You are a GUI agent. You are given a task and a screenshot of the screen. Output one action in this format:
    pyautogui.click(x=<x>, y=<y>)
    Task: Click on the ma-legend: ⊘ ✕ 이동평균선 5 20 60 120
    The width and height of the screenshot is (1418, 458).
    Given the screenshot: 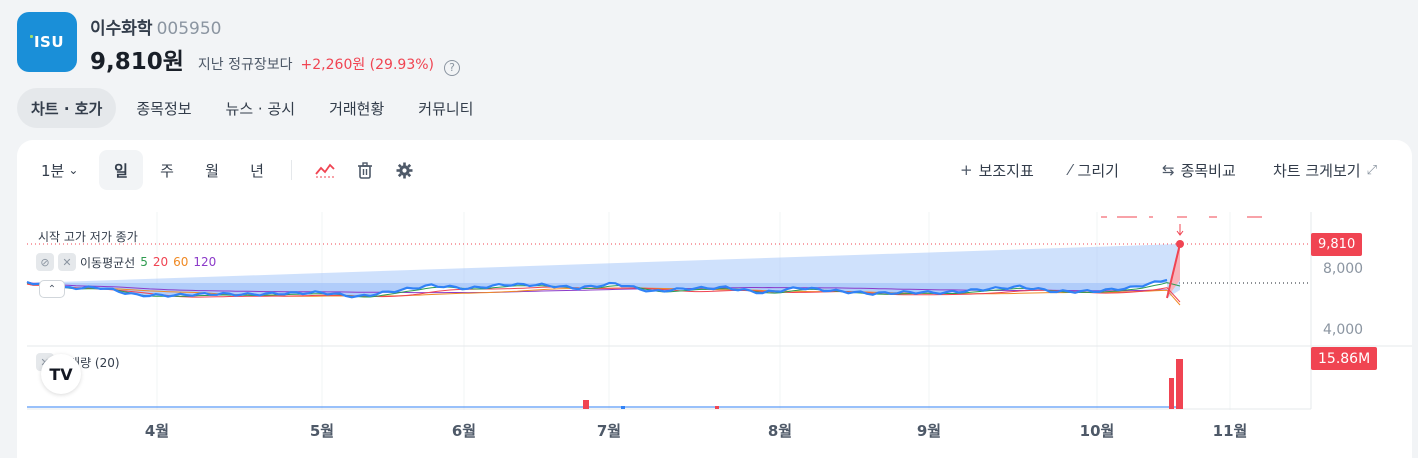 What is the action you would take?
    pyautogui.click(x=128, y=262)
    